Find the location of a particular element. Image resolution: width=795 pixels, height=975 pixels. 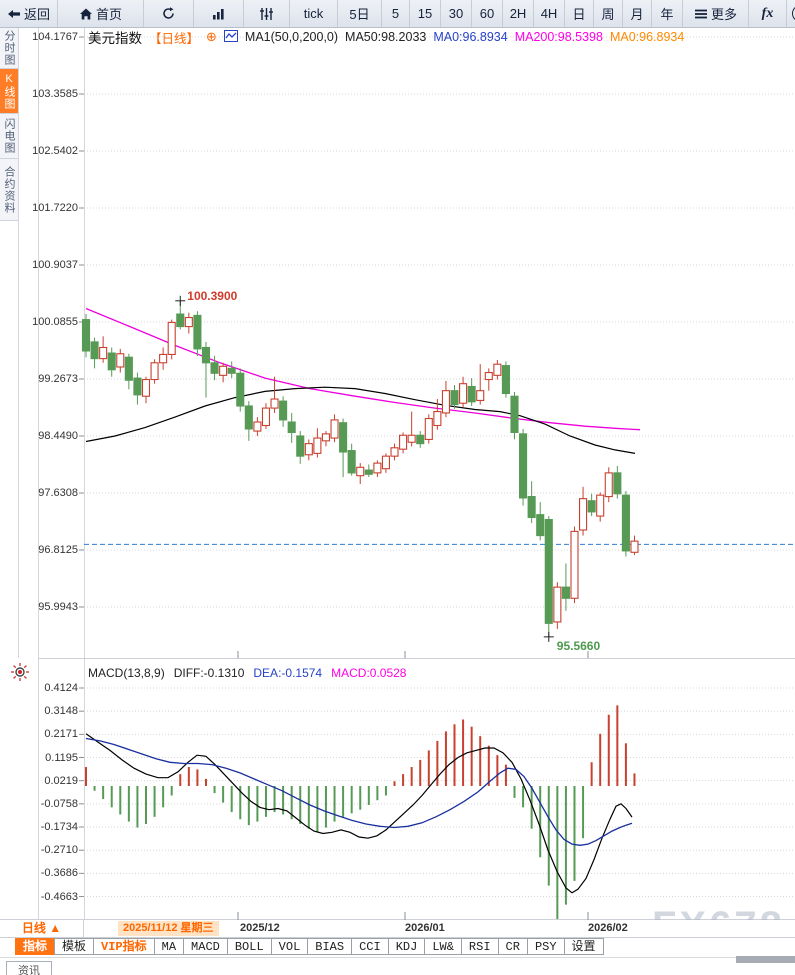

toolbar-button-更多: 更多 is located at coordinates (716, 13).